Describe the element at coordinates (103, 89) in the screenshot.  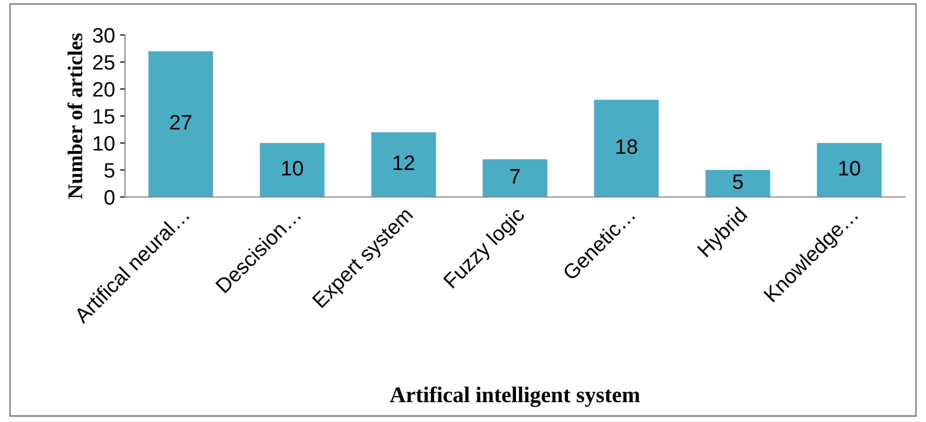
I see `y-tick-label: 20` at that location.